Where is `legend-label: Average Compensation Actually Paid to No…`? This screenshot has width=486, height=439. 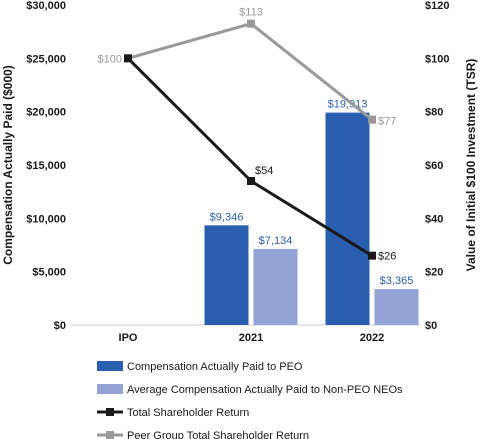 legend-label: Average Compensation Actually Paid to No… is located at coordinates (265, 390).